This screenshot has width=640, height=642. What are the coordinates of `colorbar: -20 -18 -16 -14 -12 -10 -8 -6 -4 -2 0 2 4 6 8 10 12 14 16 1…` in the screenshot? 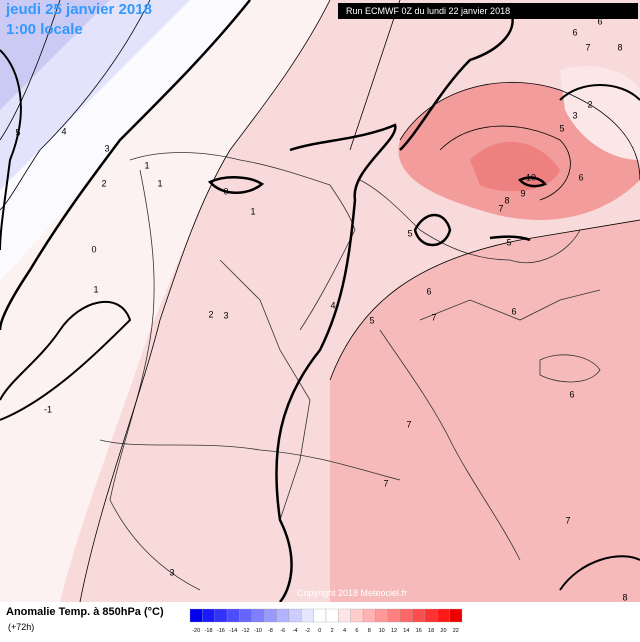 It's located at (326, 621).